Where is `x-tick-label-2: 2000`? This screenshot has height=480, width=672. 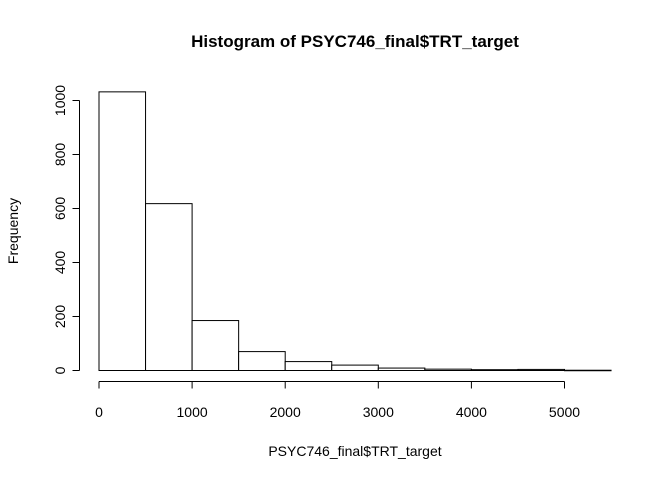 x-tick-label-2: 2000 is located at coordinates (285, 412).